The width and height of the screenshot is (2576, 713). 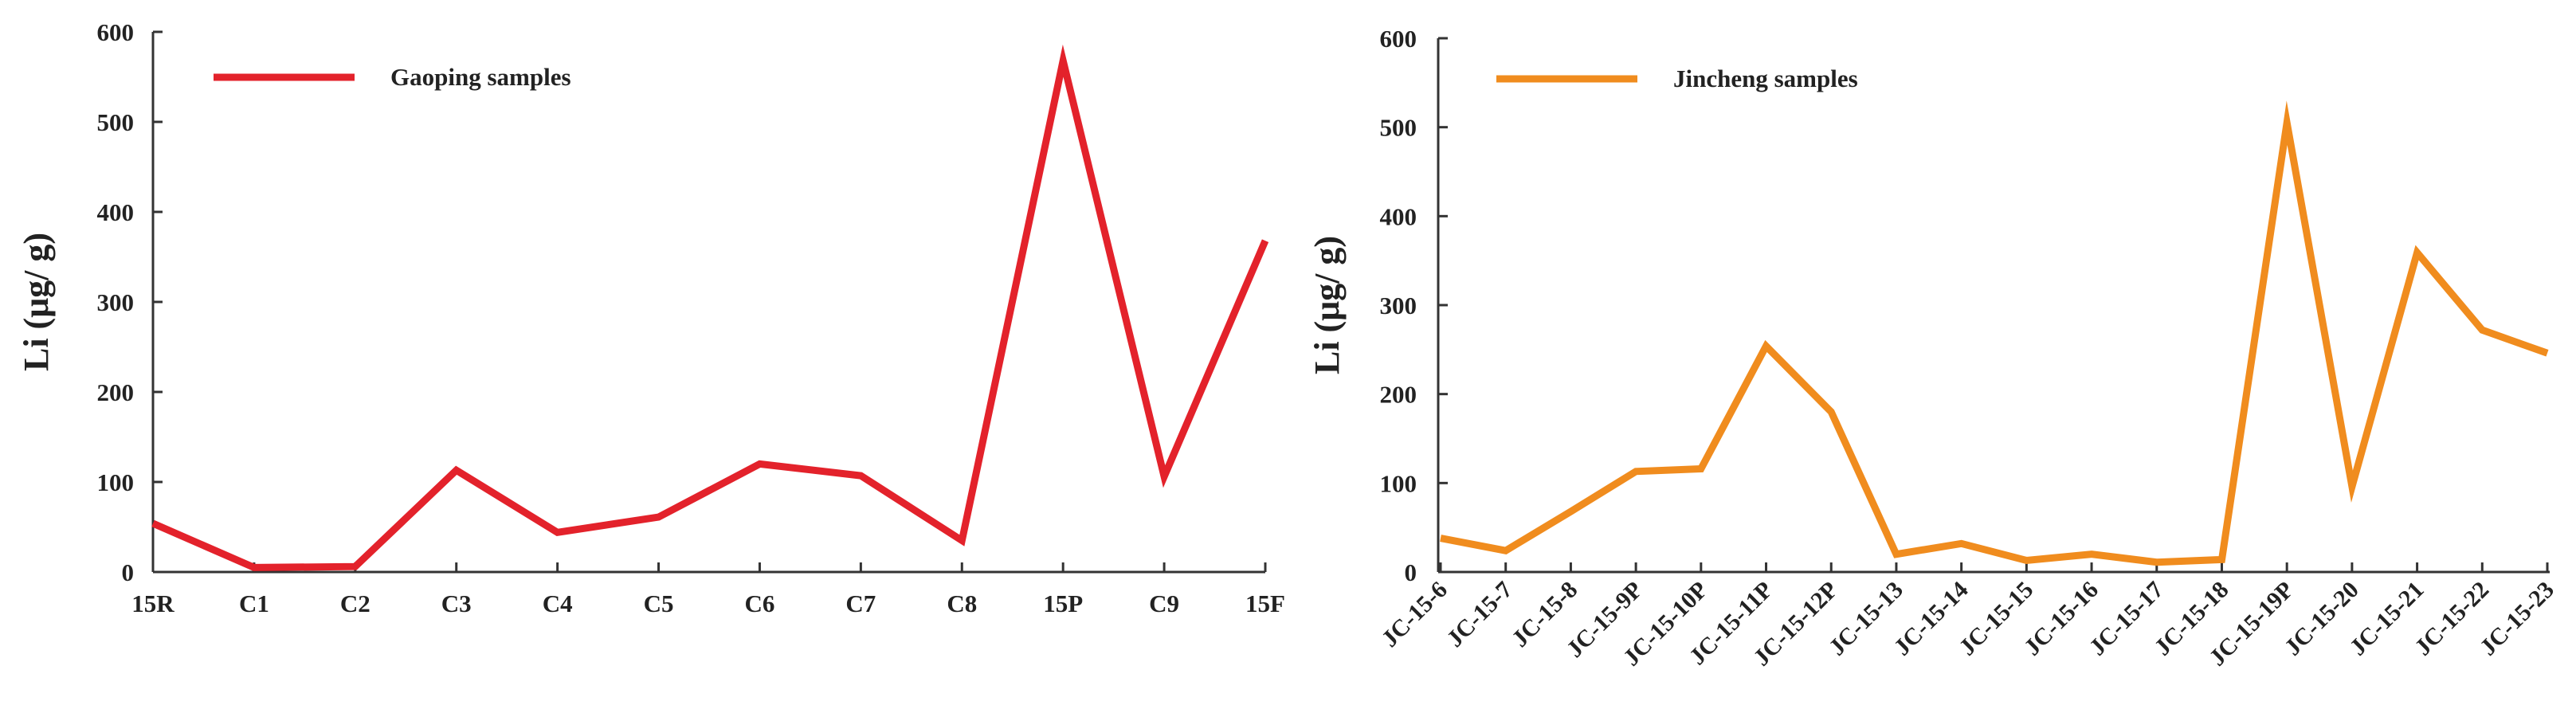 What do you see at coordinates (36, 302) in the screenshot?
I see `gaoping-y-axis-title: Li (μg/ g)` at bounding box center [36, 302].